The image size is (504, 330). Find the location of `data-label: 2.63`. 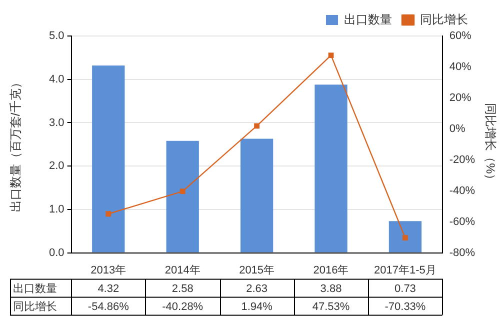

data-label: 2.63 is located at coordinates (257, 288).